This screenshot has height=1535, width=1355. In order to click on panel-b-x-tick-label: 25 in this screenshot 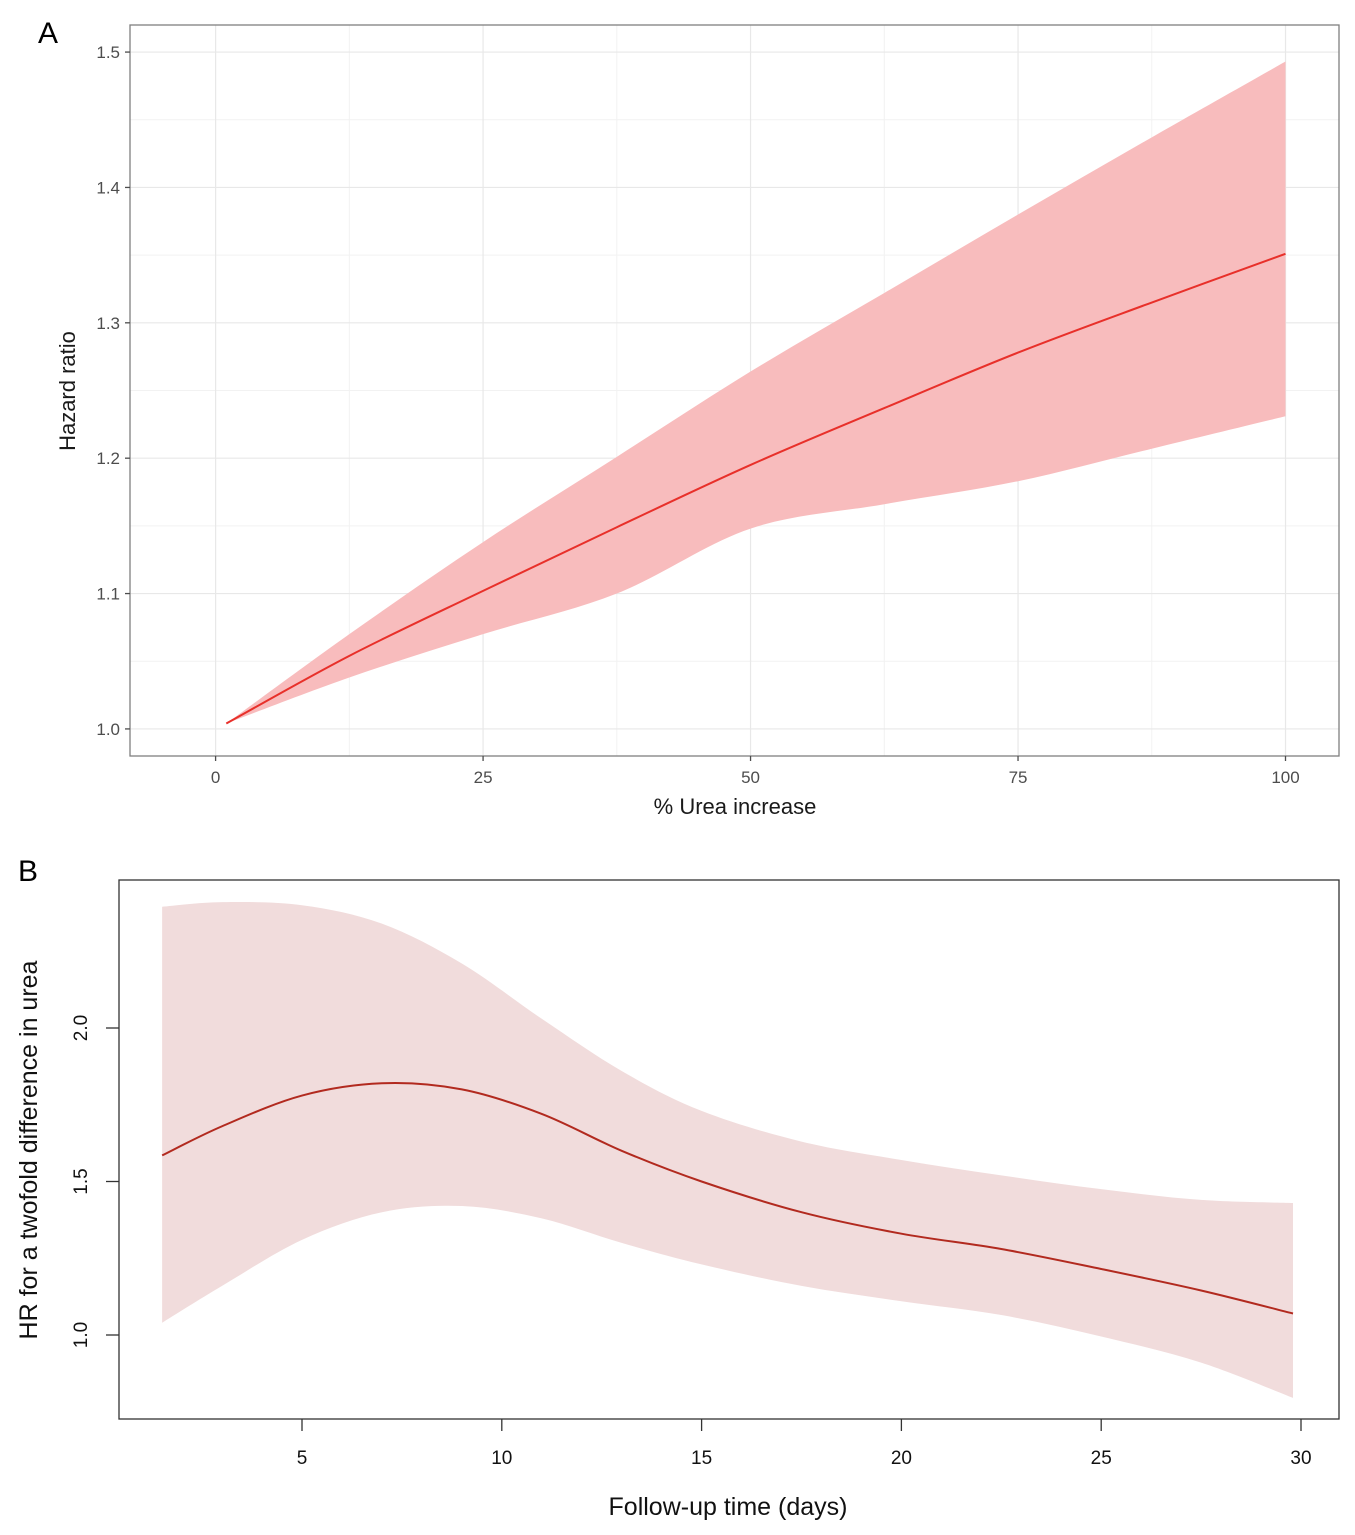, I will do `click(1101, 1458)`.